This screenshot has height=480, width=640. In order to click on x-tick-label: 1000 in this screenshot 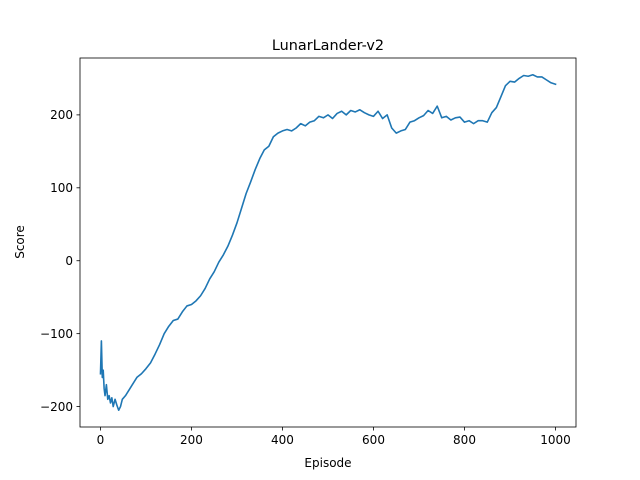, I will do `click(555, 440)`.